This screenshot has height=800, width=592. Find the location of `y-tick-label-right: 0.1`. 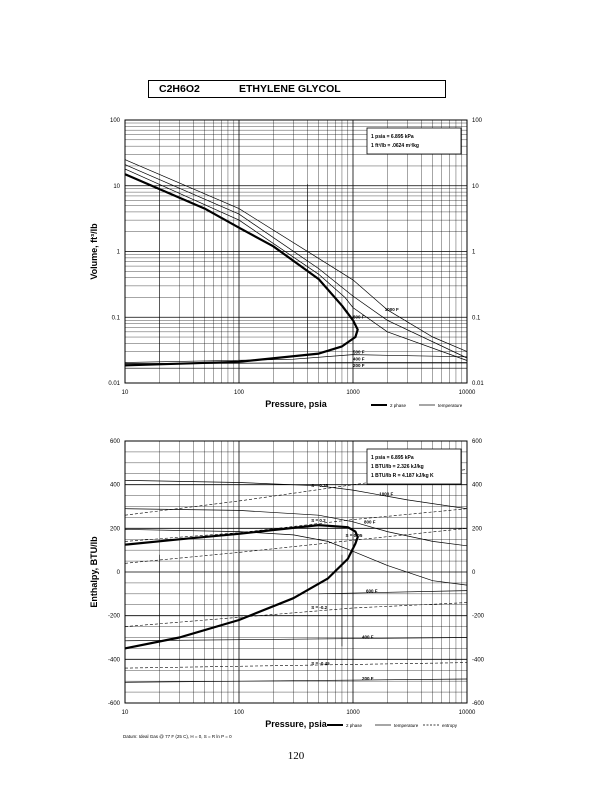

y-tick-label-right: 0.1 is located at coordinates (476, 318).